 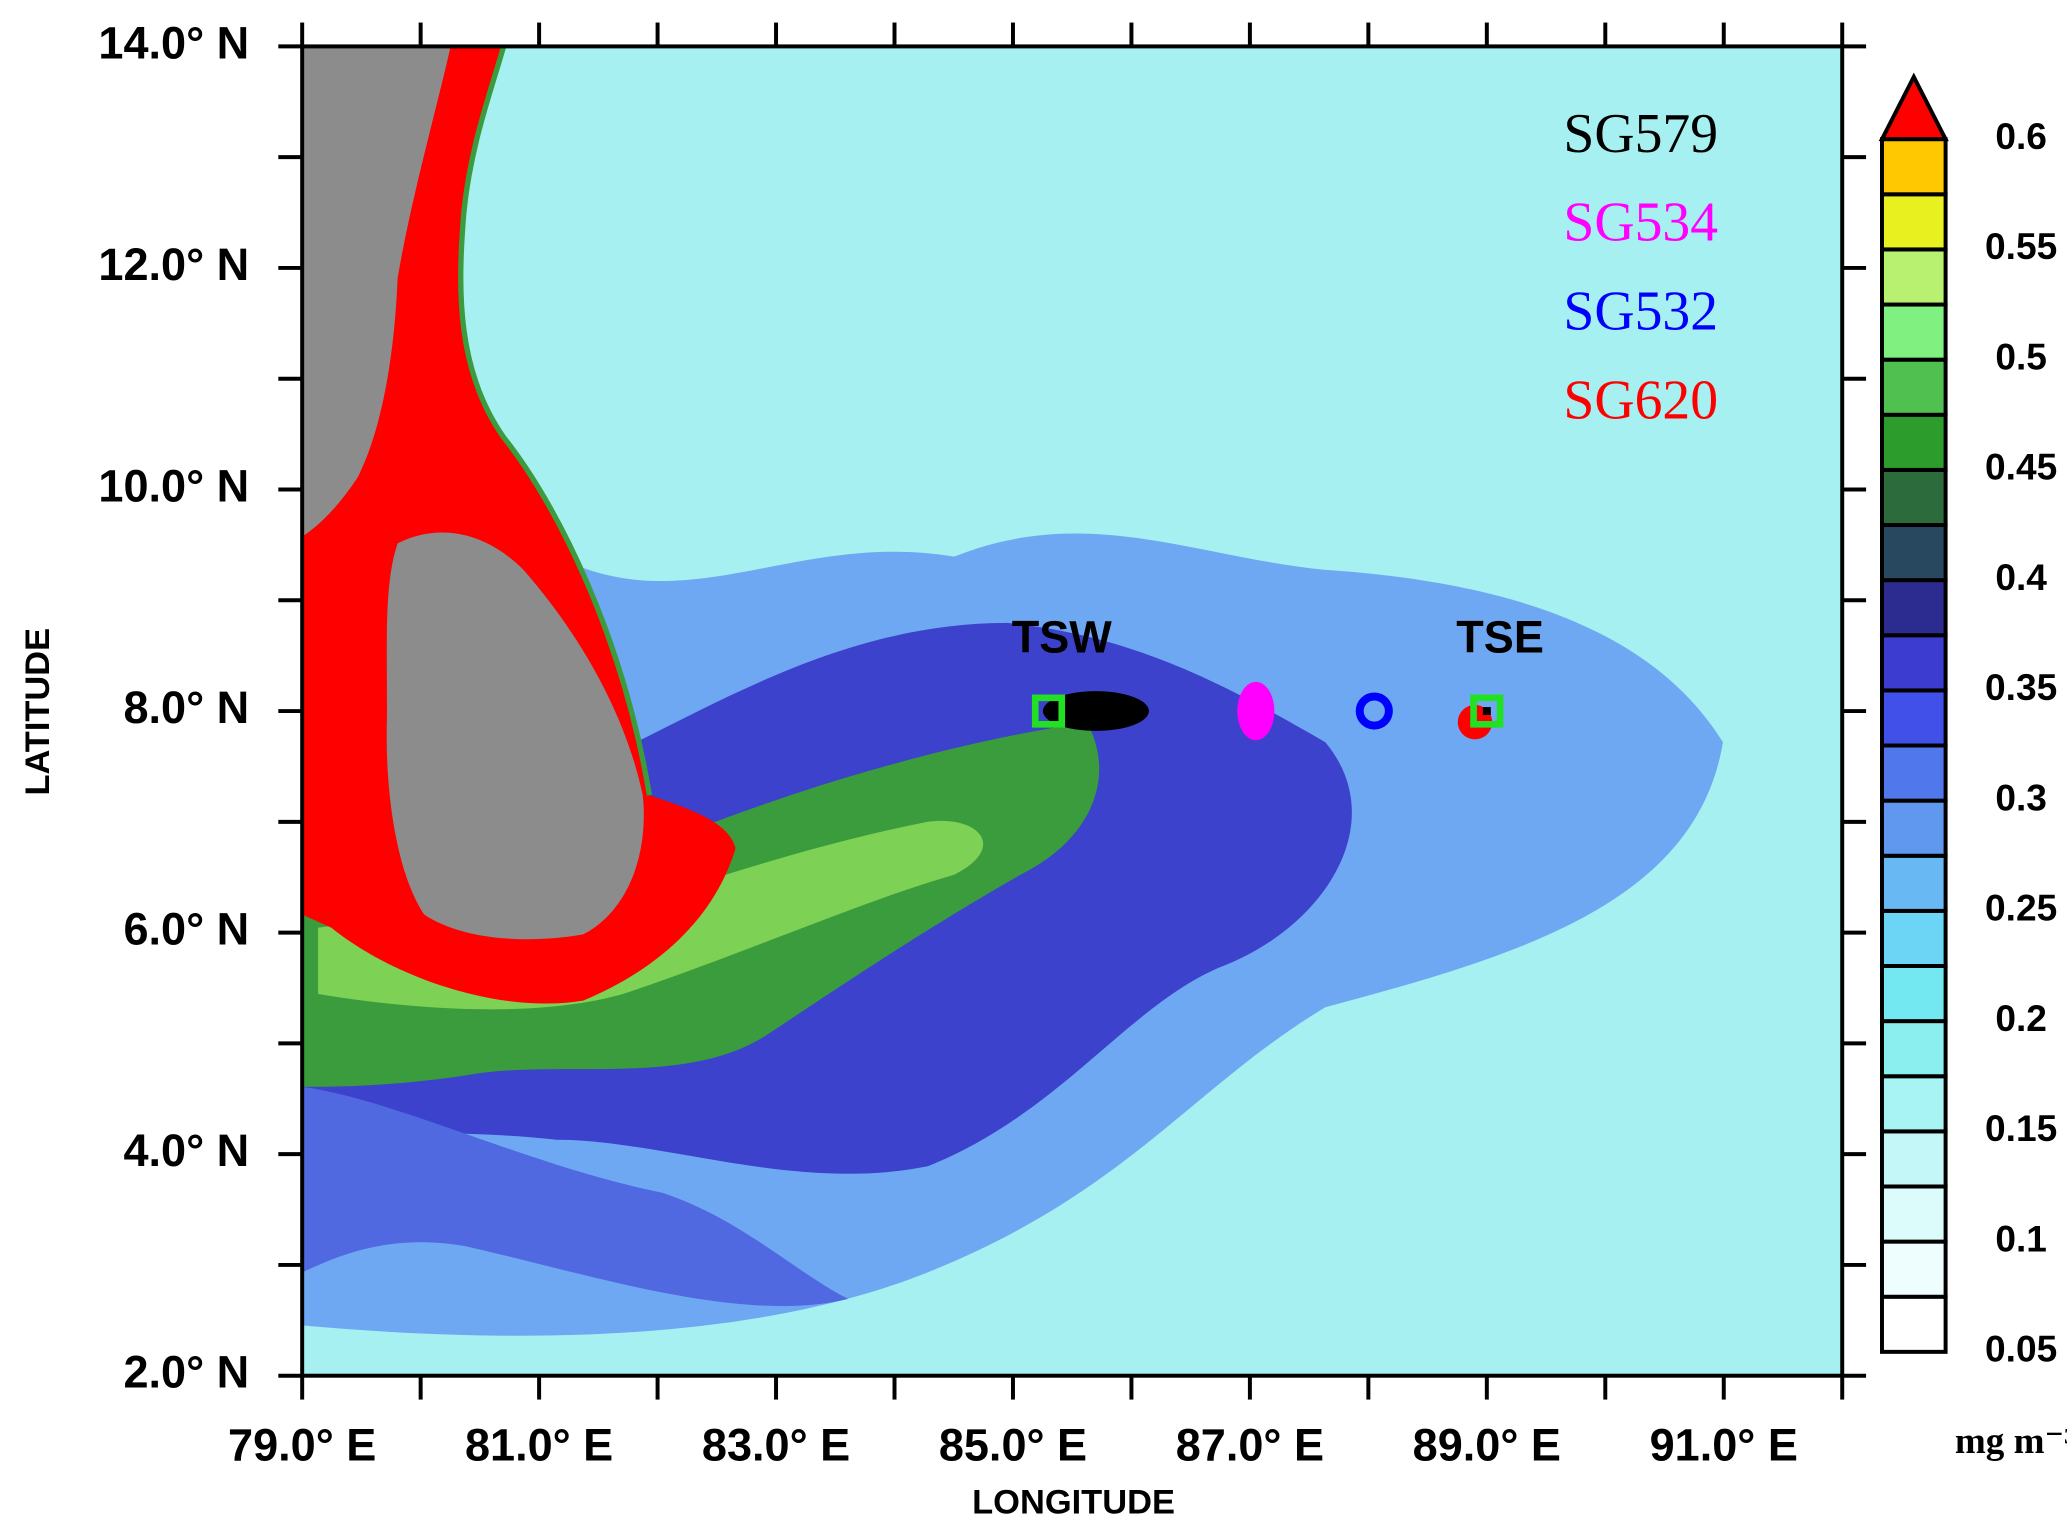 I want to click on y-tick-label: 14.0° N, so click(x=173, y=42).